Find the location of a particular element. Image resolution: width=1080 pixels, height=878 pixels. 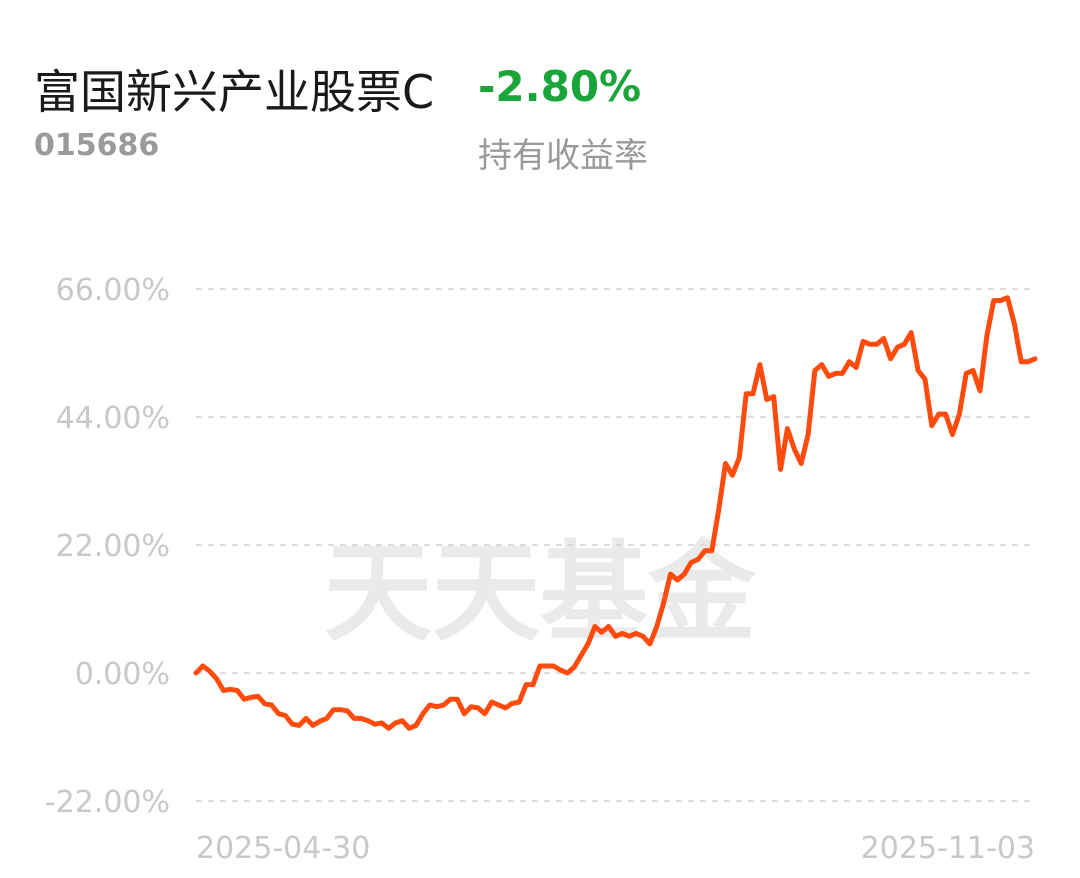

x-tick-label: 2025-04-30 is located at coordinates (283, 848).